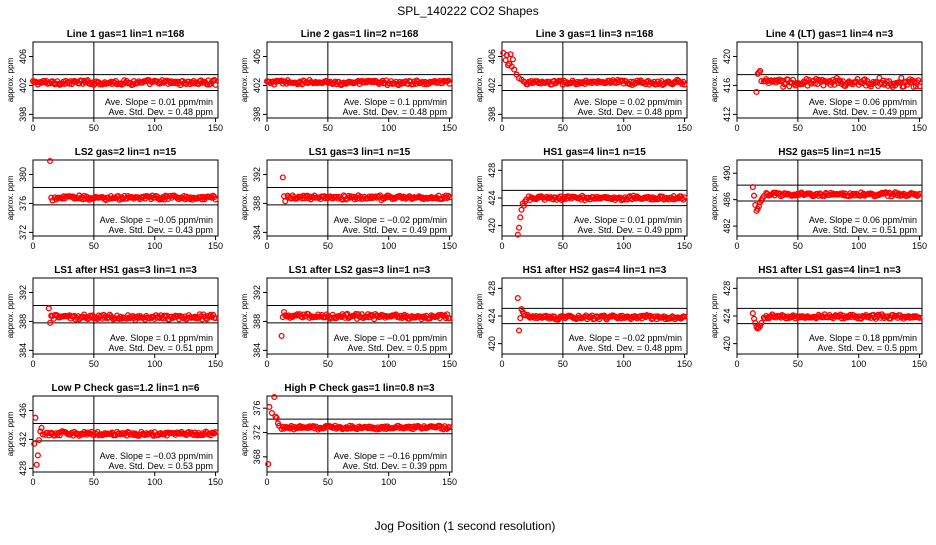  Describe the element at coordinates (257, 174) in the screenshot. I see `y-tick-label: 392` at that location.